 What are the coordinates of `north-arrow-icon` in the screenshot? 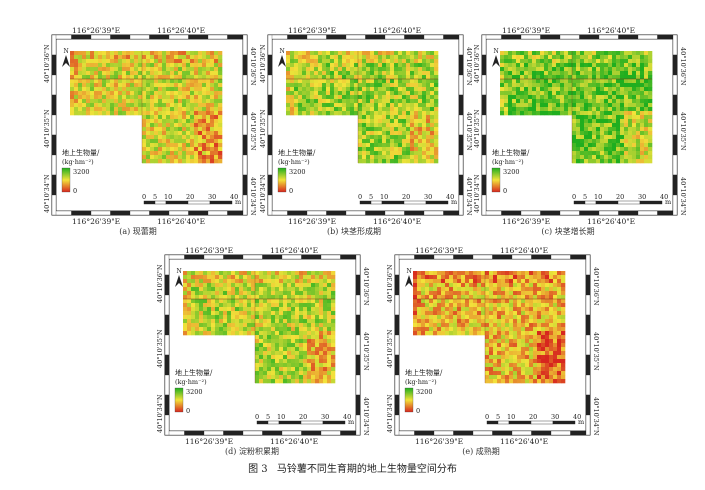 It's located at (179, 281).